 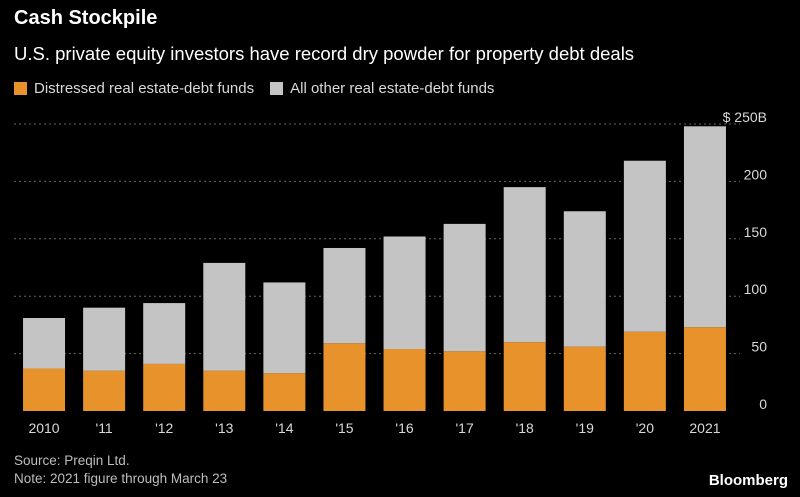 I want to click on x-tick-label: '18, so click(x=525, y=428).